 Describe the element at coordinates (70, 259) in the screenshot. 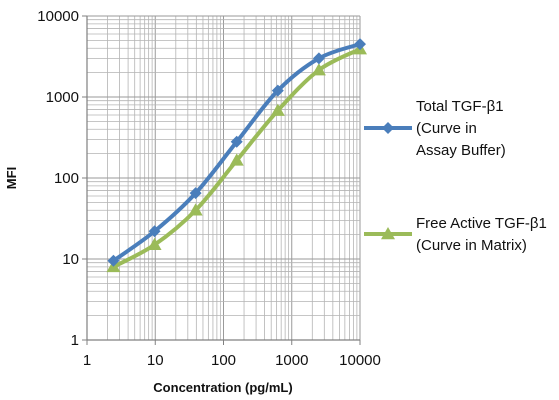

I see `y-tick-label: 10` at that location.